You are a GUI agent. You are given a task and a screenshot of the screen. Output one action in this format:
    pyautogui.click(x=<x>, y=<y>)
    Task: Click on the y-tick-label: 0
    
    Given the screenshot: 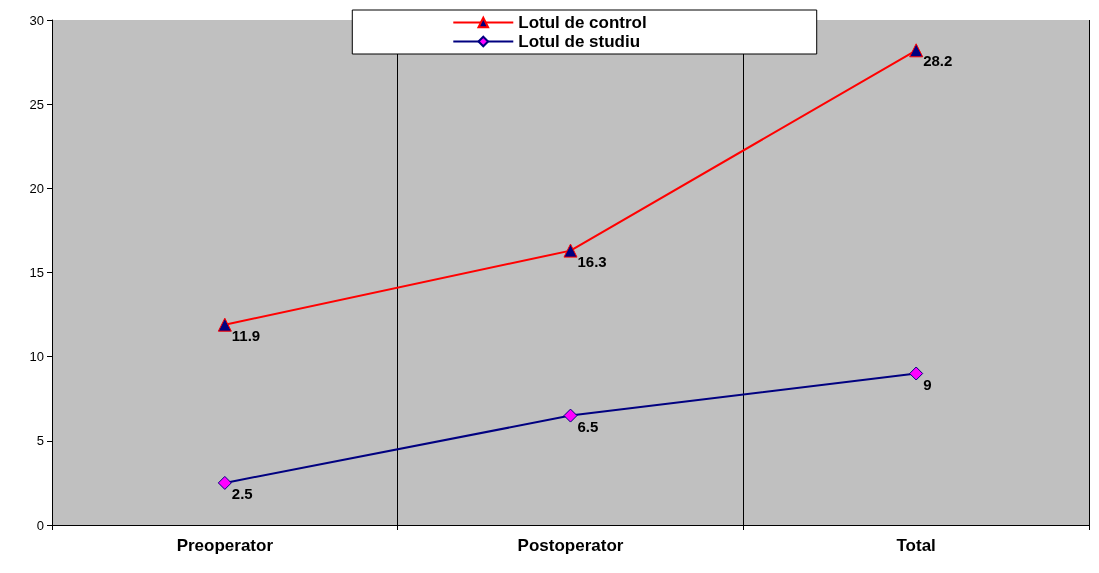 What is the action you would take?
    pyautogui.click(x=40, y=525)
    